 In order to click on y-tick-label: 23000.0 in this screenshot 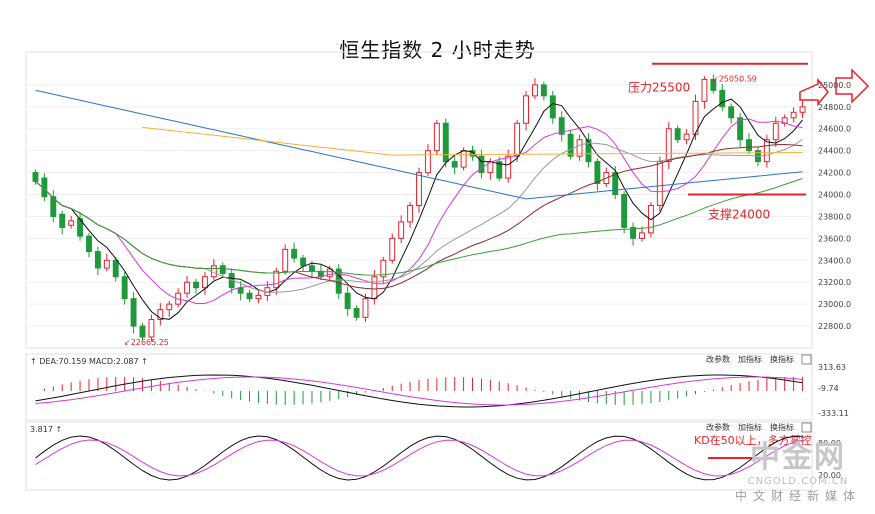, I will do `click(834, 304)`.